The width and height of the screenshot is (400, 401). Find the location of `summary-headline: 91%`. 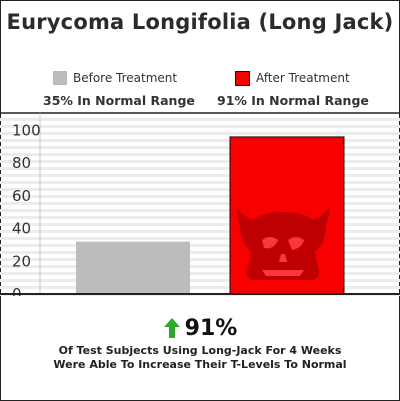

summary-headline: 91% is located at coordinates (200, 328).